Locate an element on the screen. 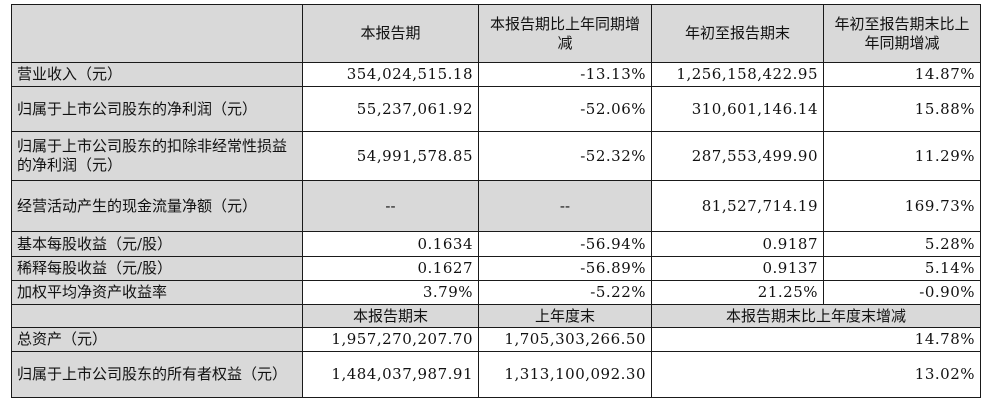 The image size is (982, 405). row-label: 归属于上市公司股东的所有者权益（元） is located at coordinates (157, 374).